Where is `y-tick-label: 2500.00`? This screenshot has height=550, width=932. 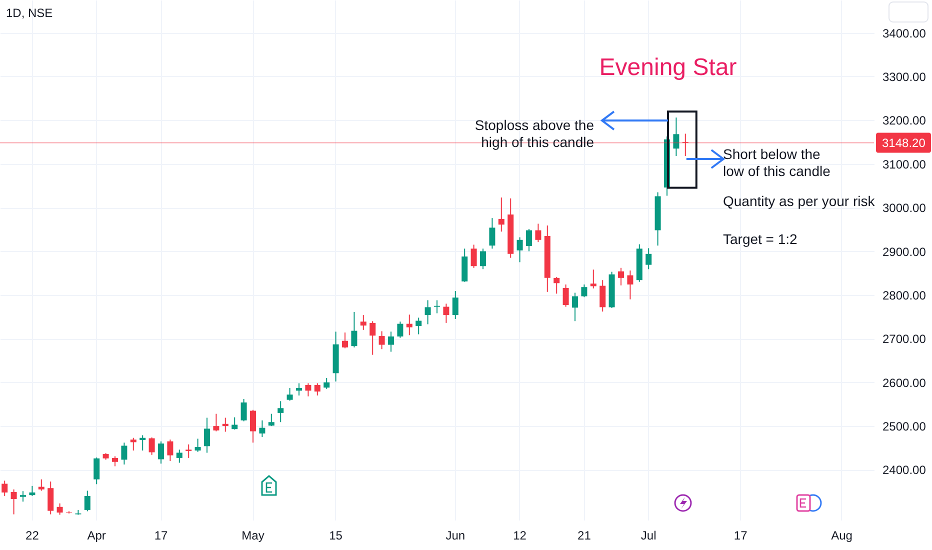
y-tick-label: 2500.00 is located at coordinates (904, 427).